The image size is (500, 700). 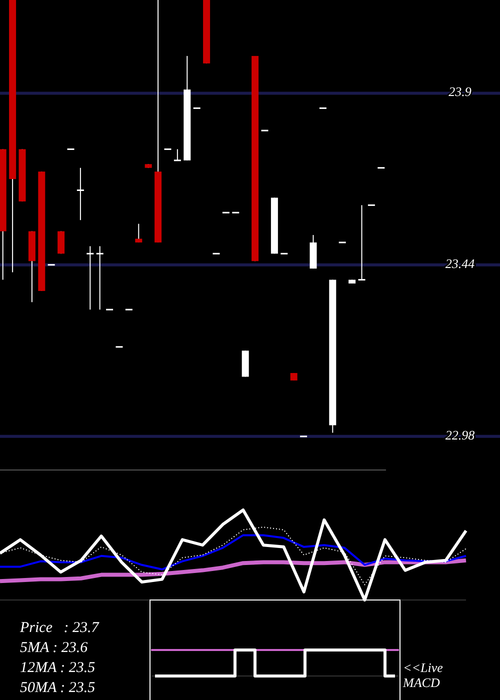 What do you see at coordinates (54, 648) in the screenshot?
I see `text: 5MA : 23.6` at bounding box center [54, 648].